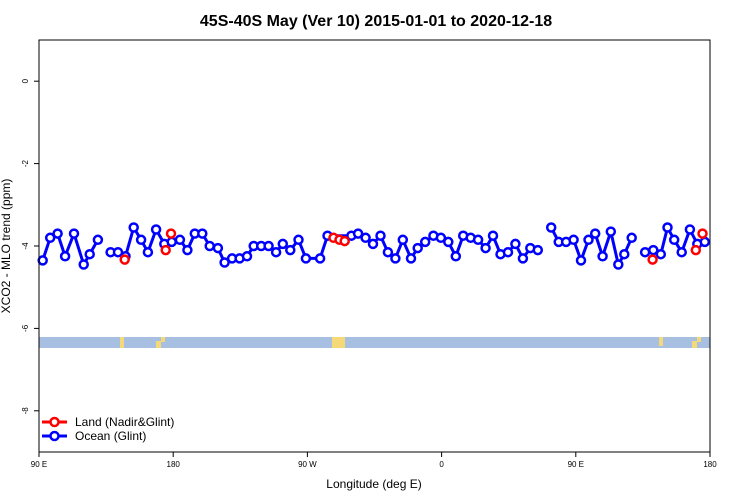 The image size is (750, 500). I want to click on y-tick-label: -4, so click(25, 246).